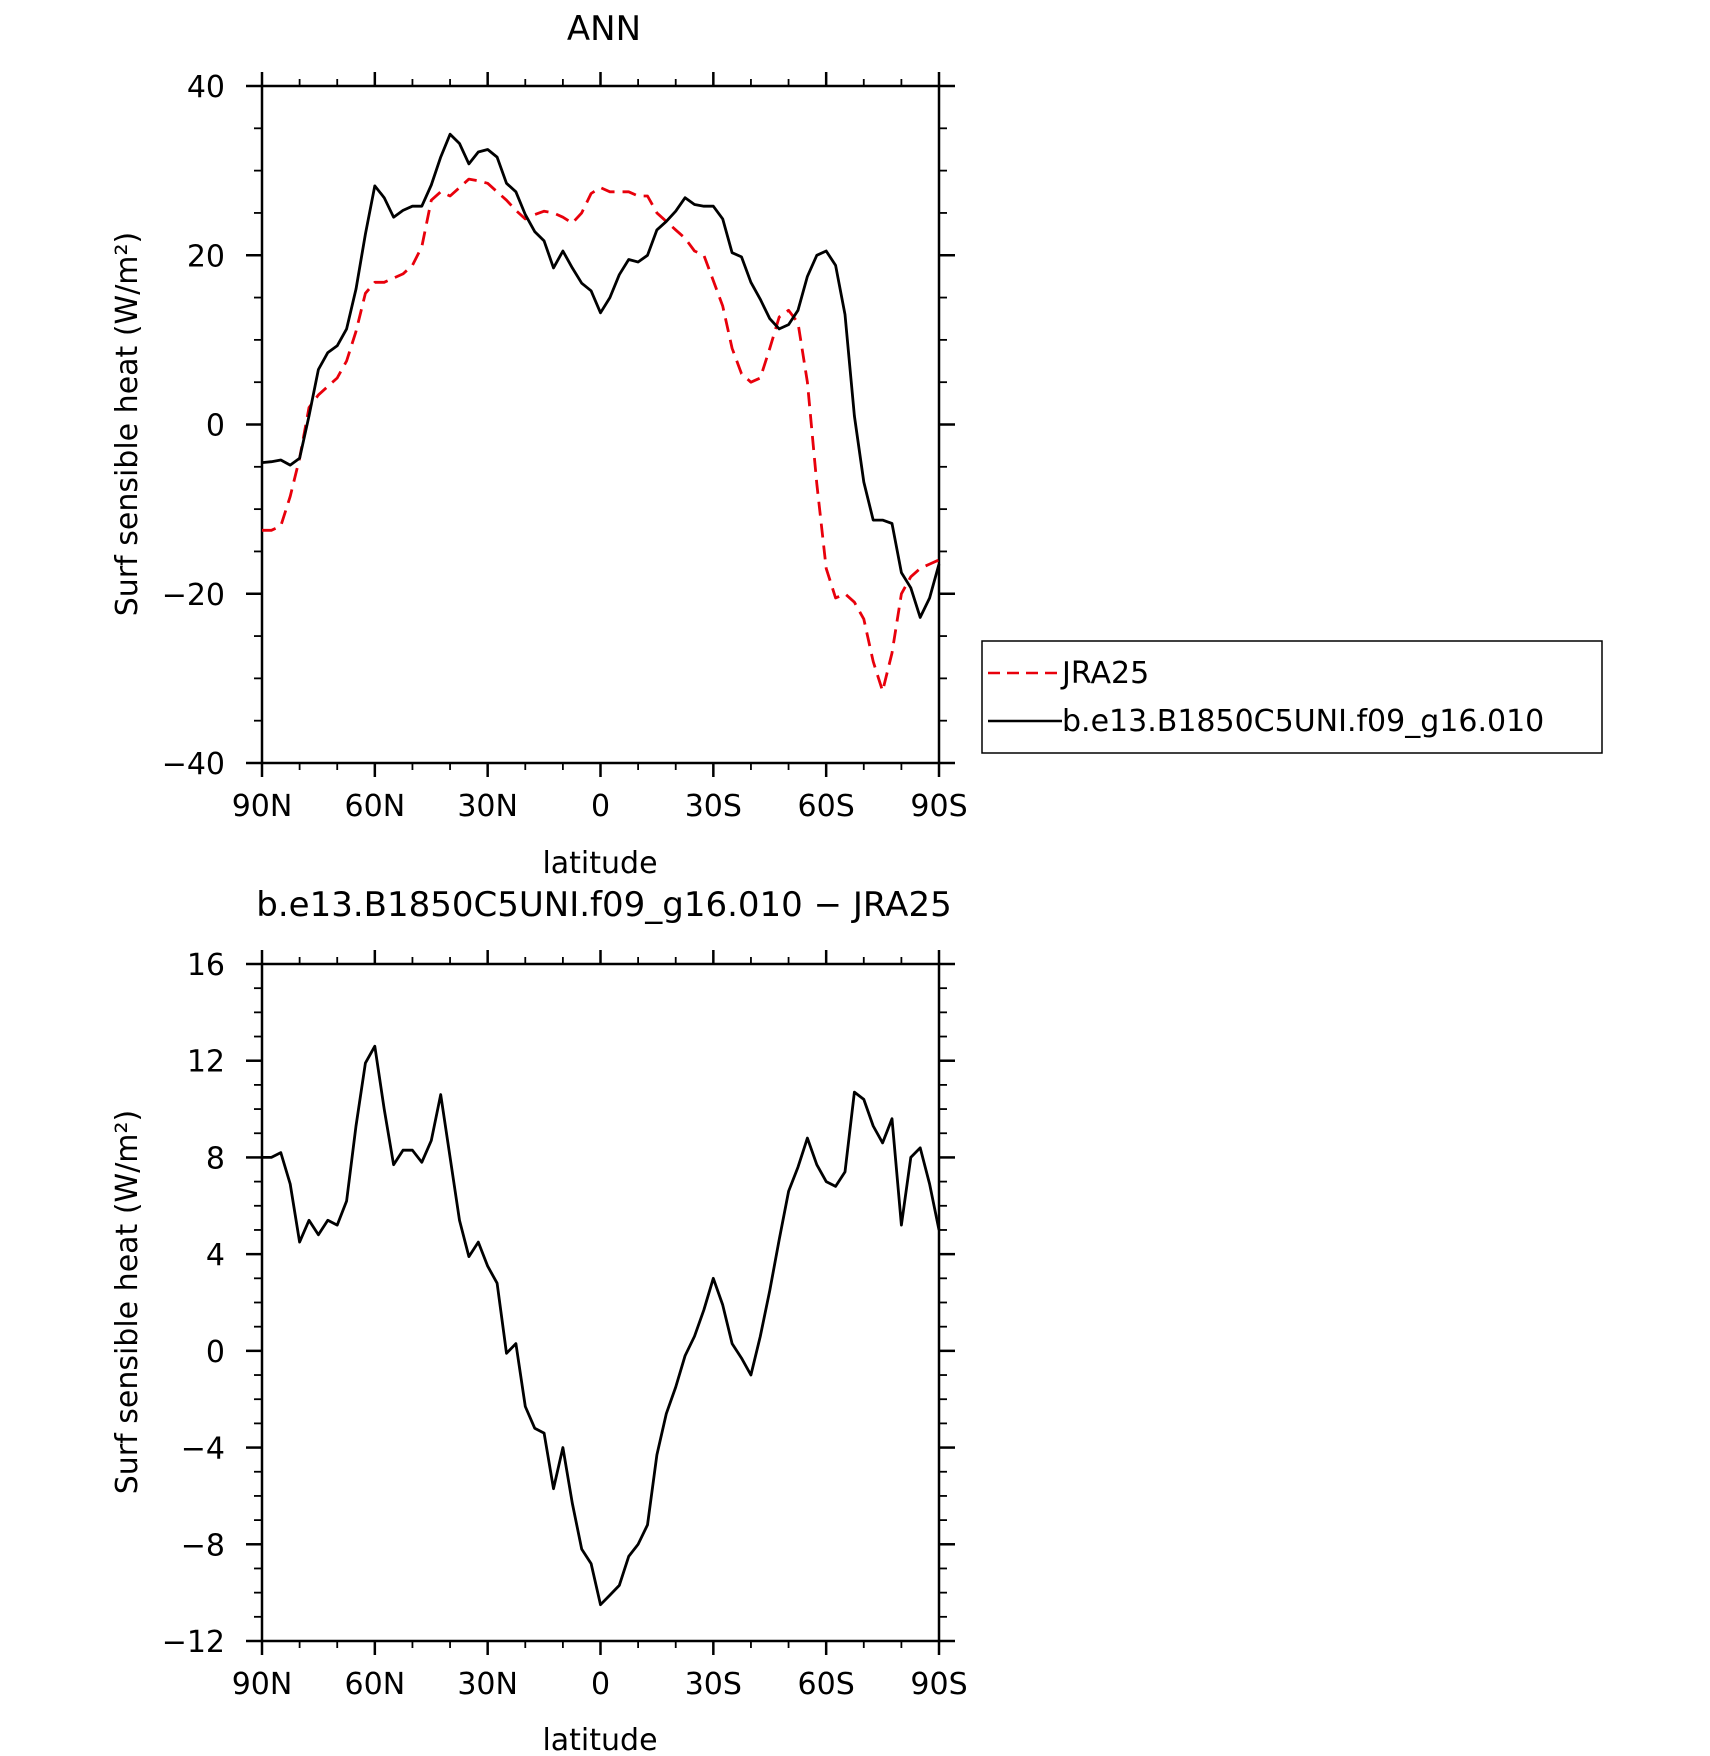 The image size is (1710, 1756). I want to click on legend-label-jra25: JRA25, so click(1104, 673).